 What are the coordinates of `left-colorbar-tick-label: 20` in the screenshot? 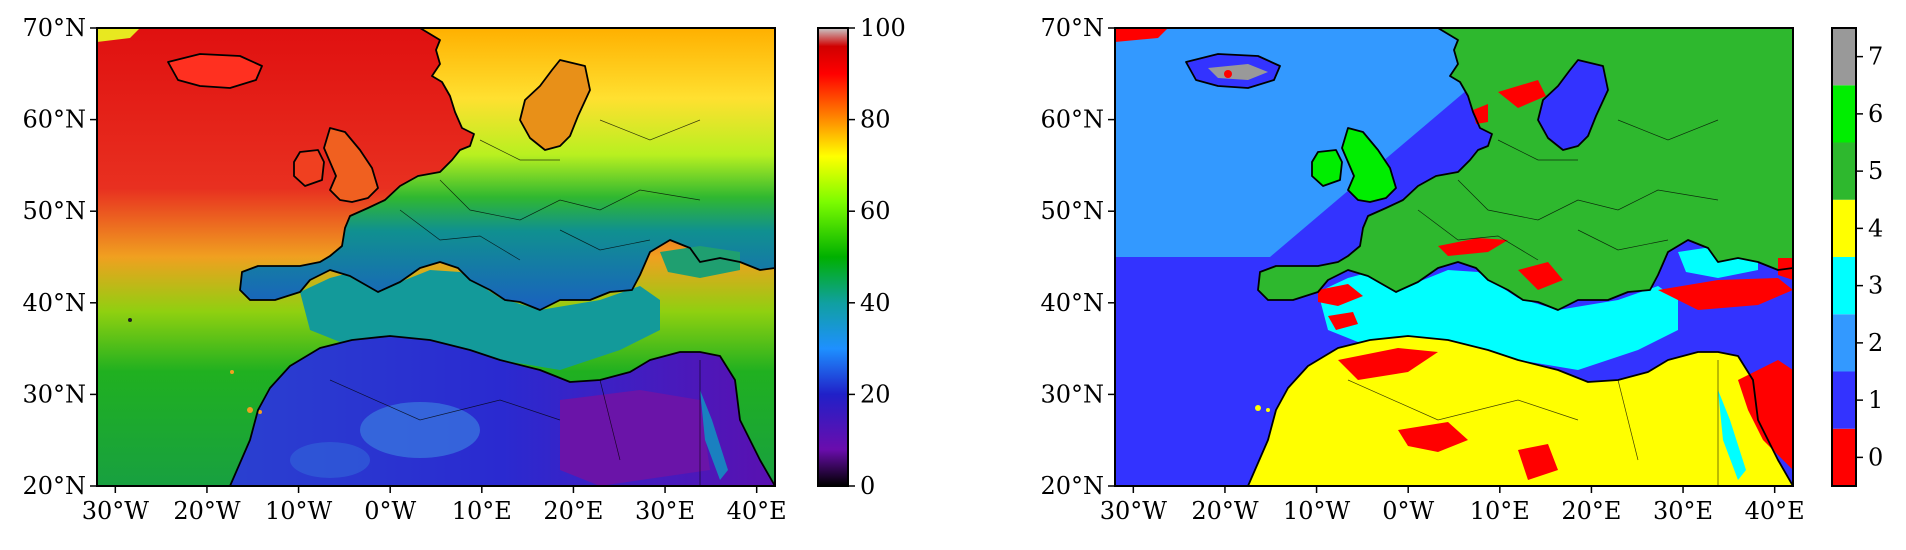 It's located at (875, 394).